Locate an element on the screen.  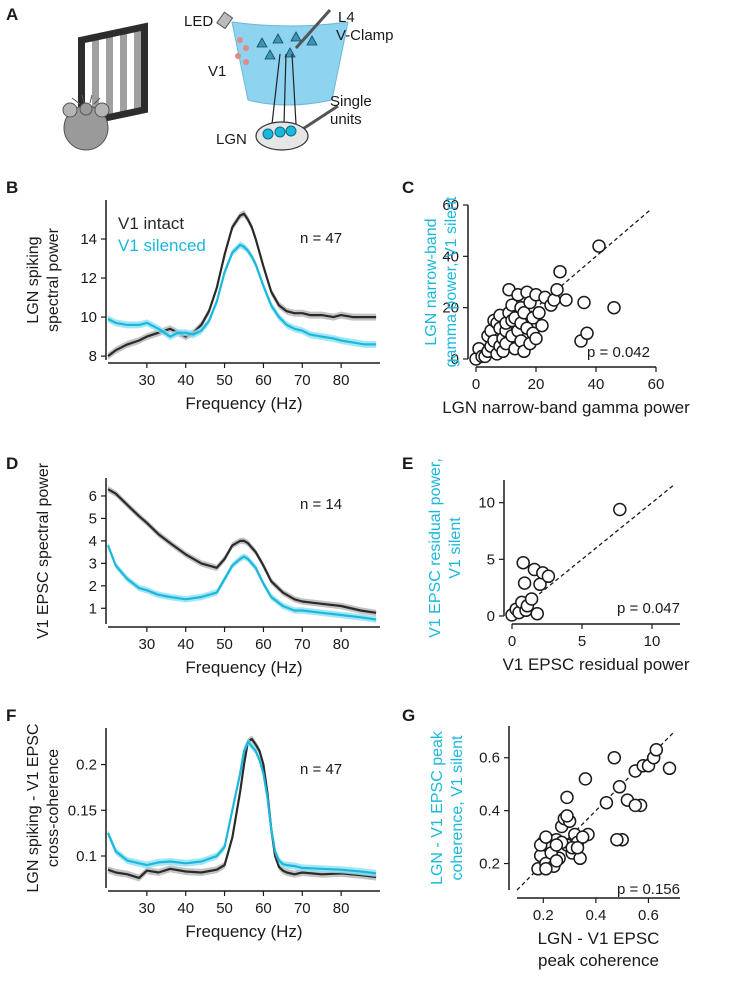
e-y-axis-label: V1 silent is located at coordinates (455, 548).